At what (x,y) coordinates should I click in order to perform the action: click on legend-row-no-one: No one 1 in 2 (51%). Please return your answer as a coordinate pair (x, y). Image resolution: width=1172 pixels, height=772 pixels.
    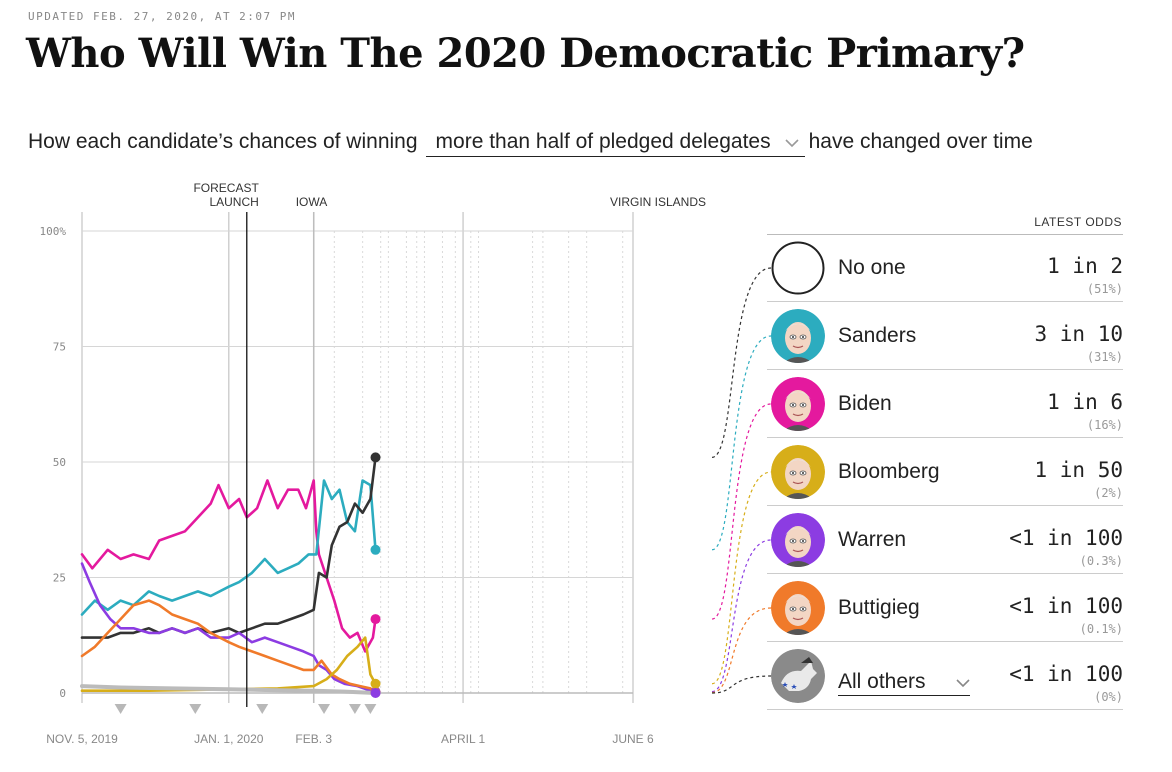
    Looking at the image, I should click on (945, 268).